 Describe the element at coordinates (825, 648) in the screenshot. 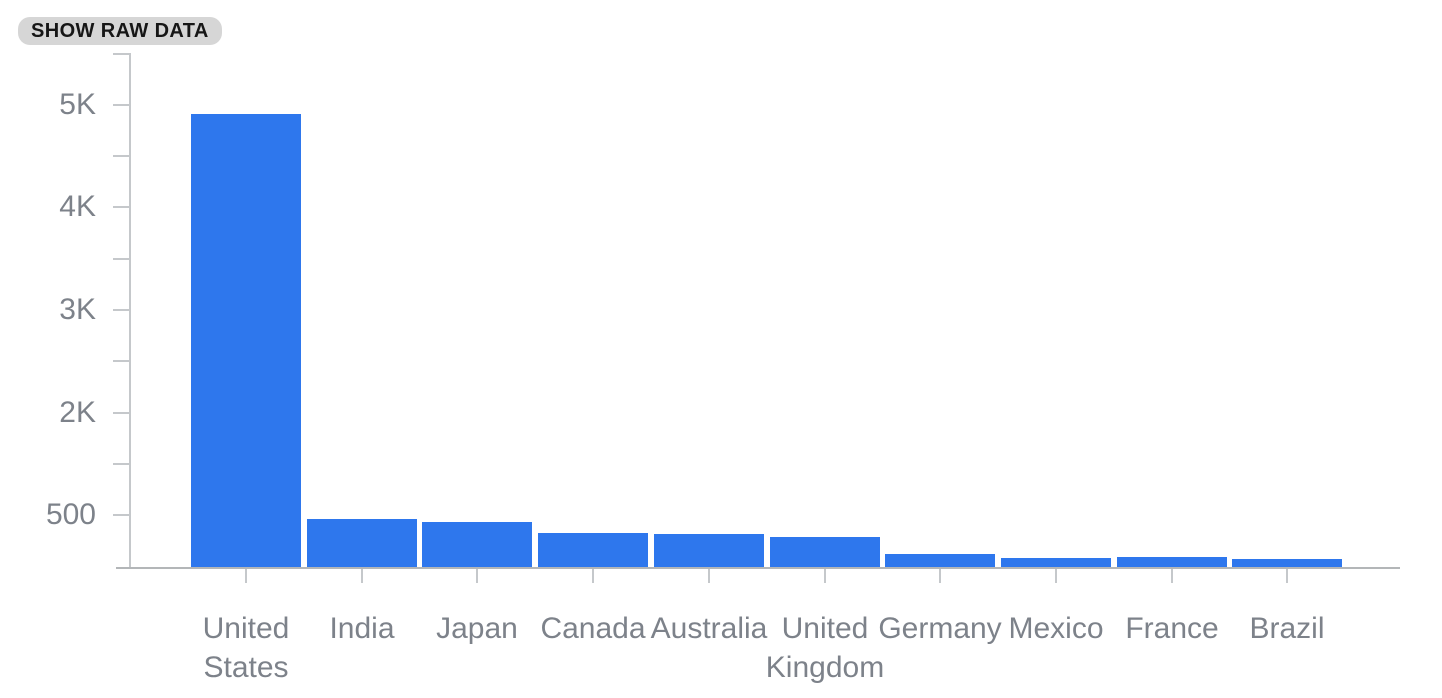

I see `x-axis-category-label: United Kingdom` at that location.